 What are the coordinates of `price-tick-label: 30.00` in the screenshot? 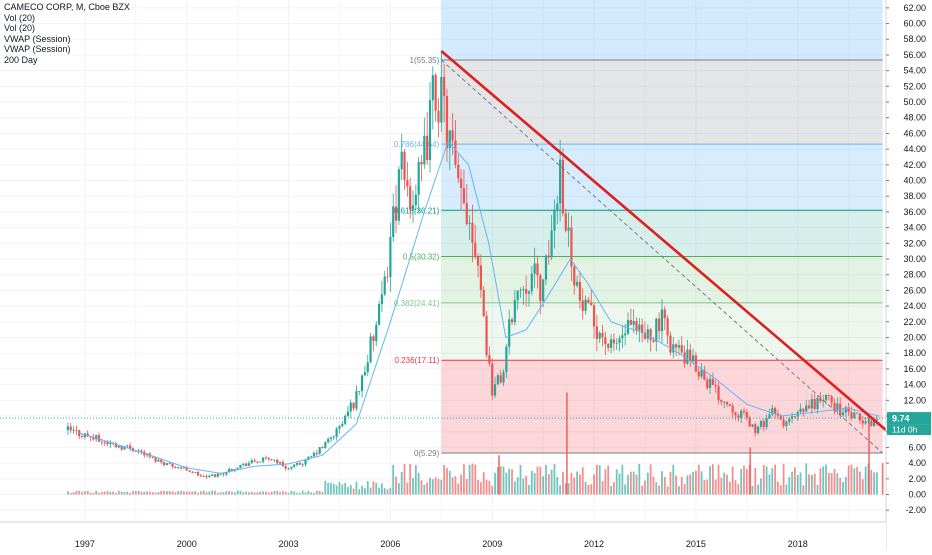 It's located at (914, 259).